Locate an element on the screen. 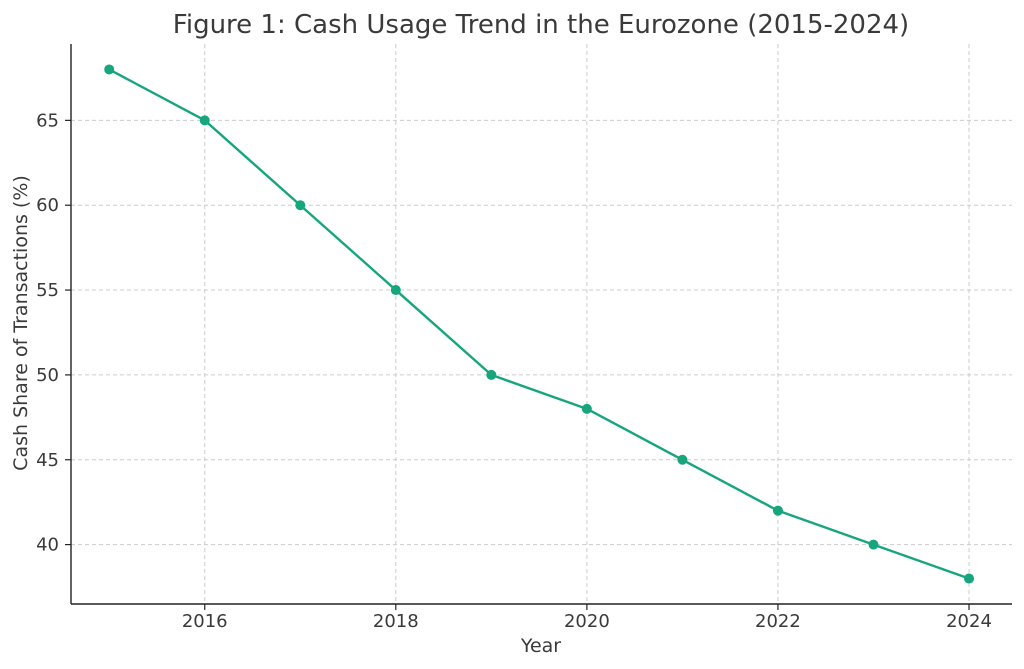 The width and height of the screenshot is (1024, 669). x-tick-label: 2022 is located at coordinates (778, 621).